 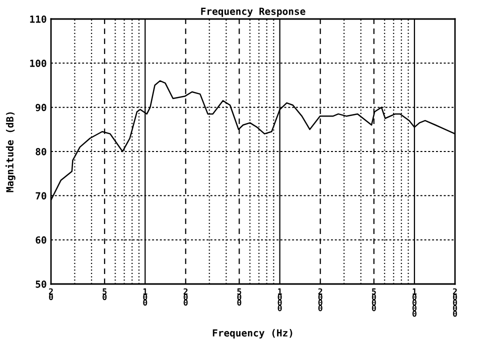 What do you see at coordinates (38, 63) in the screenshot?
I see `y-tick-label: 100` at bounding box center [38, 63].